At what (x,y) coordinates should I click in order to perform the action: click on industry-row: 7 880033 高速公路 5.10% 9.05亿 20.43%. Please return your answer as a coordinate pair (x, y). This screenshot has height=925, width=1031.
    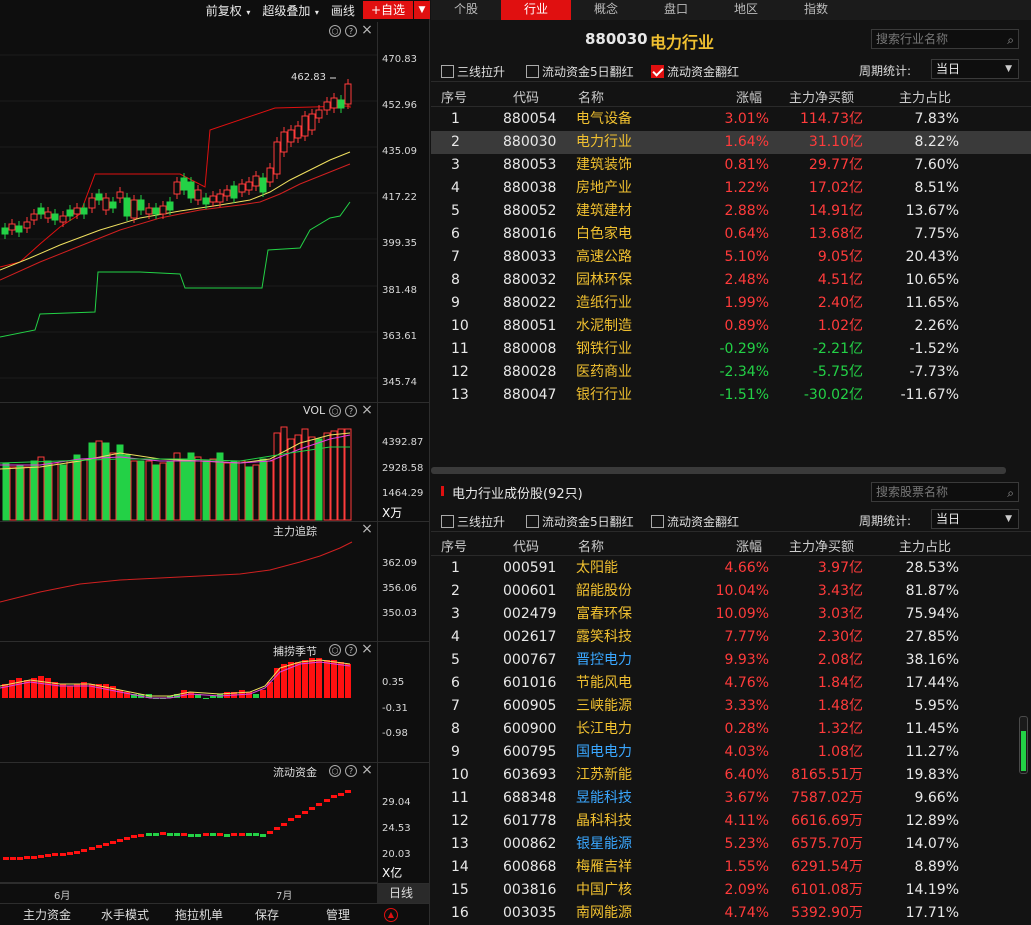
    Looking at the image, I should click on (731, 257).